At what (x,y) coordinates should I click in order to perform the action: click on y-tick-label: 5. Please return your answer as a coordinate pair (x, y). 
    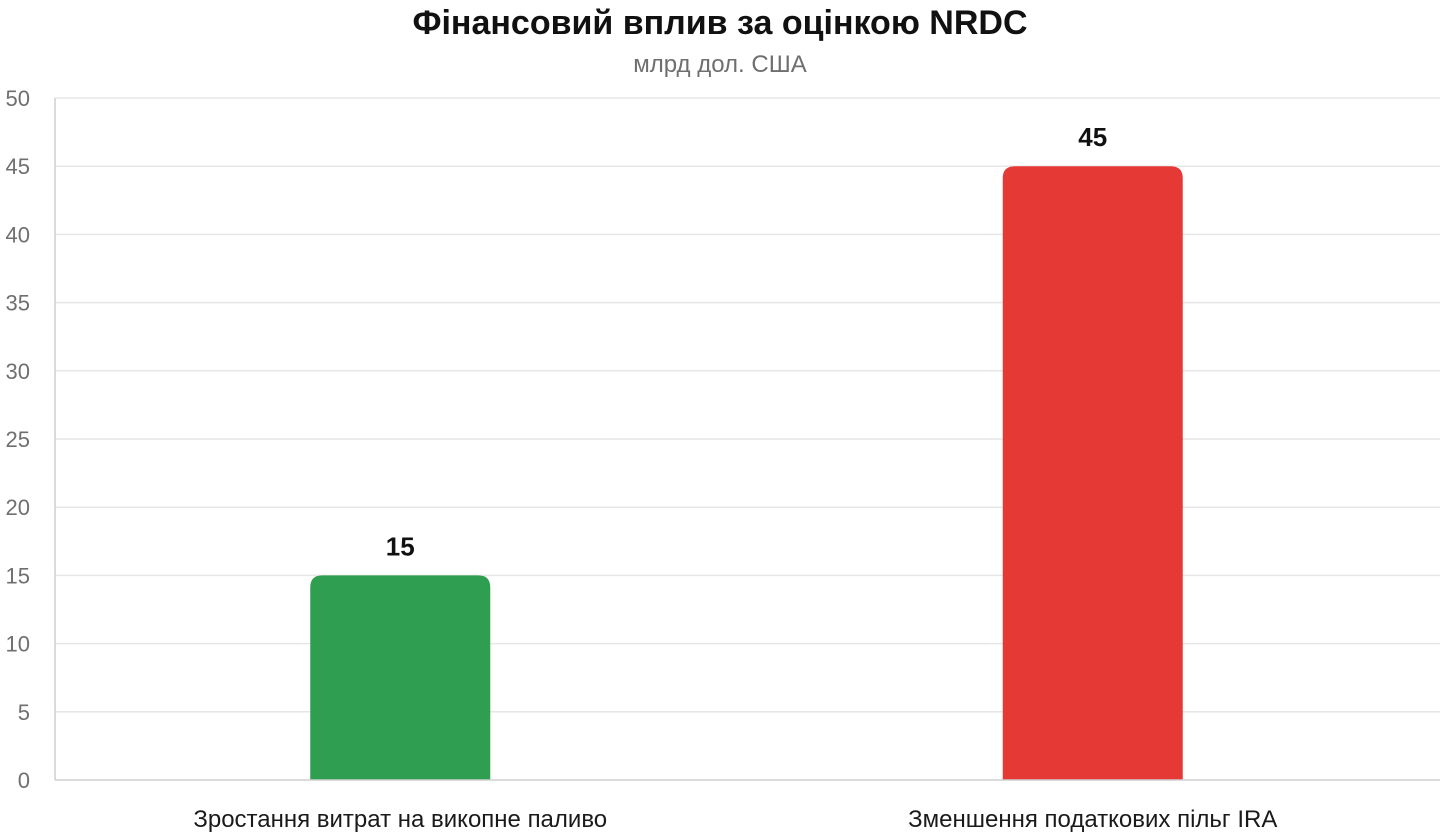
    Looking at the image, I should click on (24, 712).